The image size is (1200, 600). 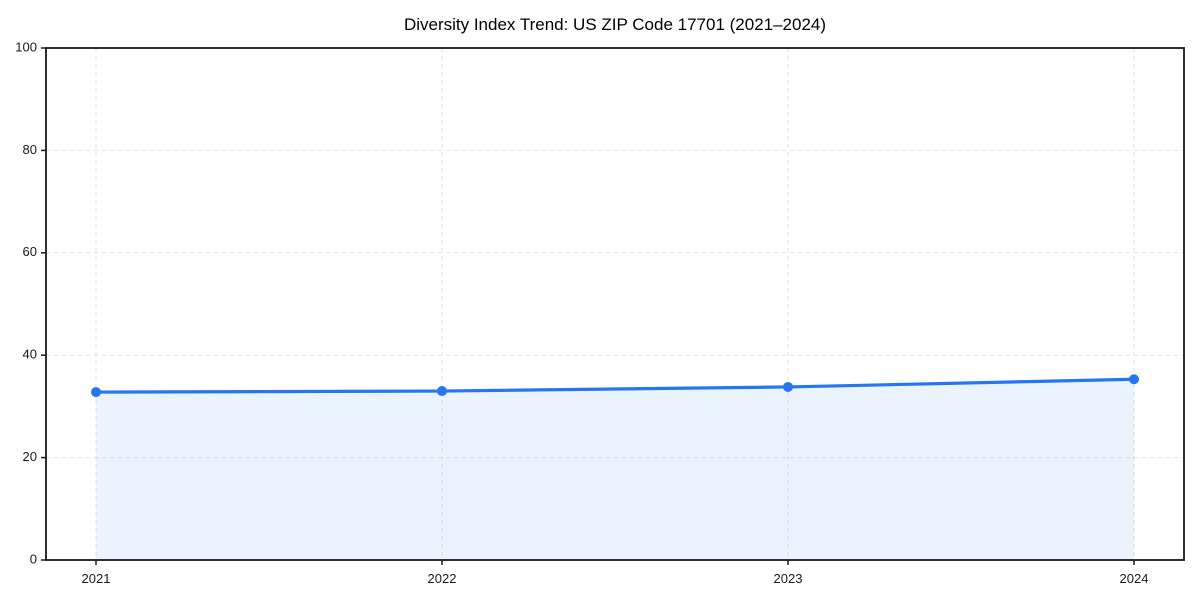 What do you see at coordinates (26, 46) in the screenshot?
I see `y-tick-label: 100` at bounding box center [26, 46].